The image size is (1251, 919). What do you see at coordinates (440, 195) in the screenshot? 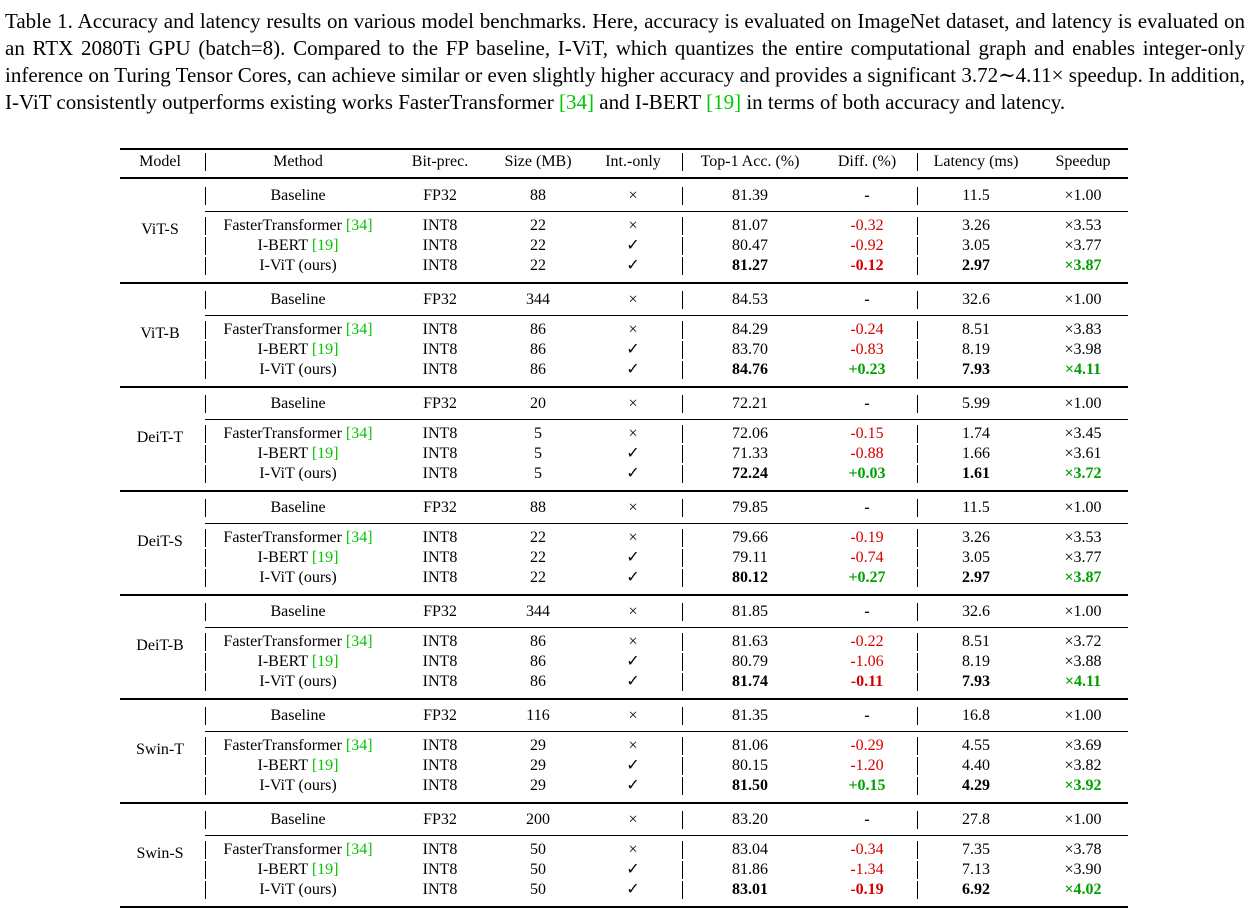
I see `bit-precision: FP32` at bounding box center [440, 195].